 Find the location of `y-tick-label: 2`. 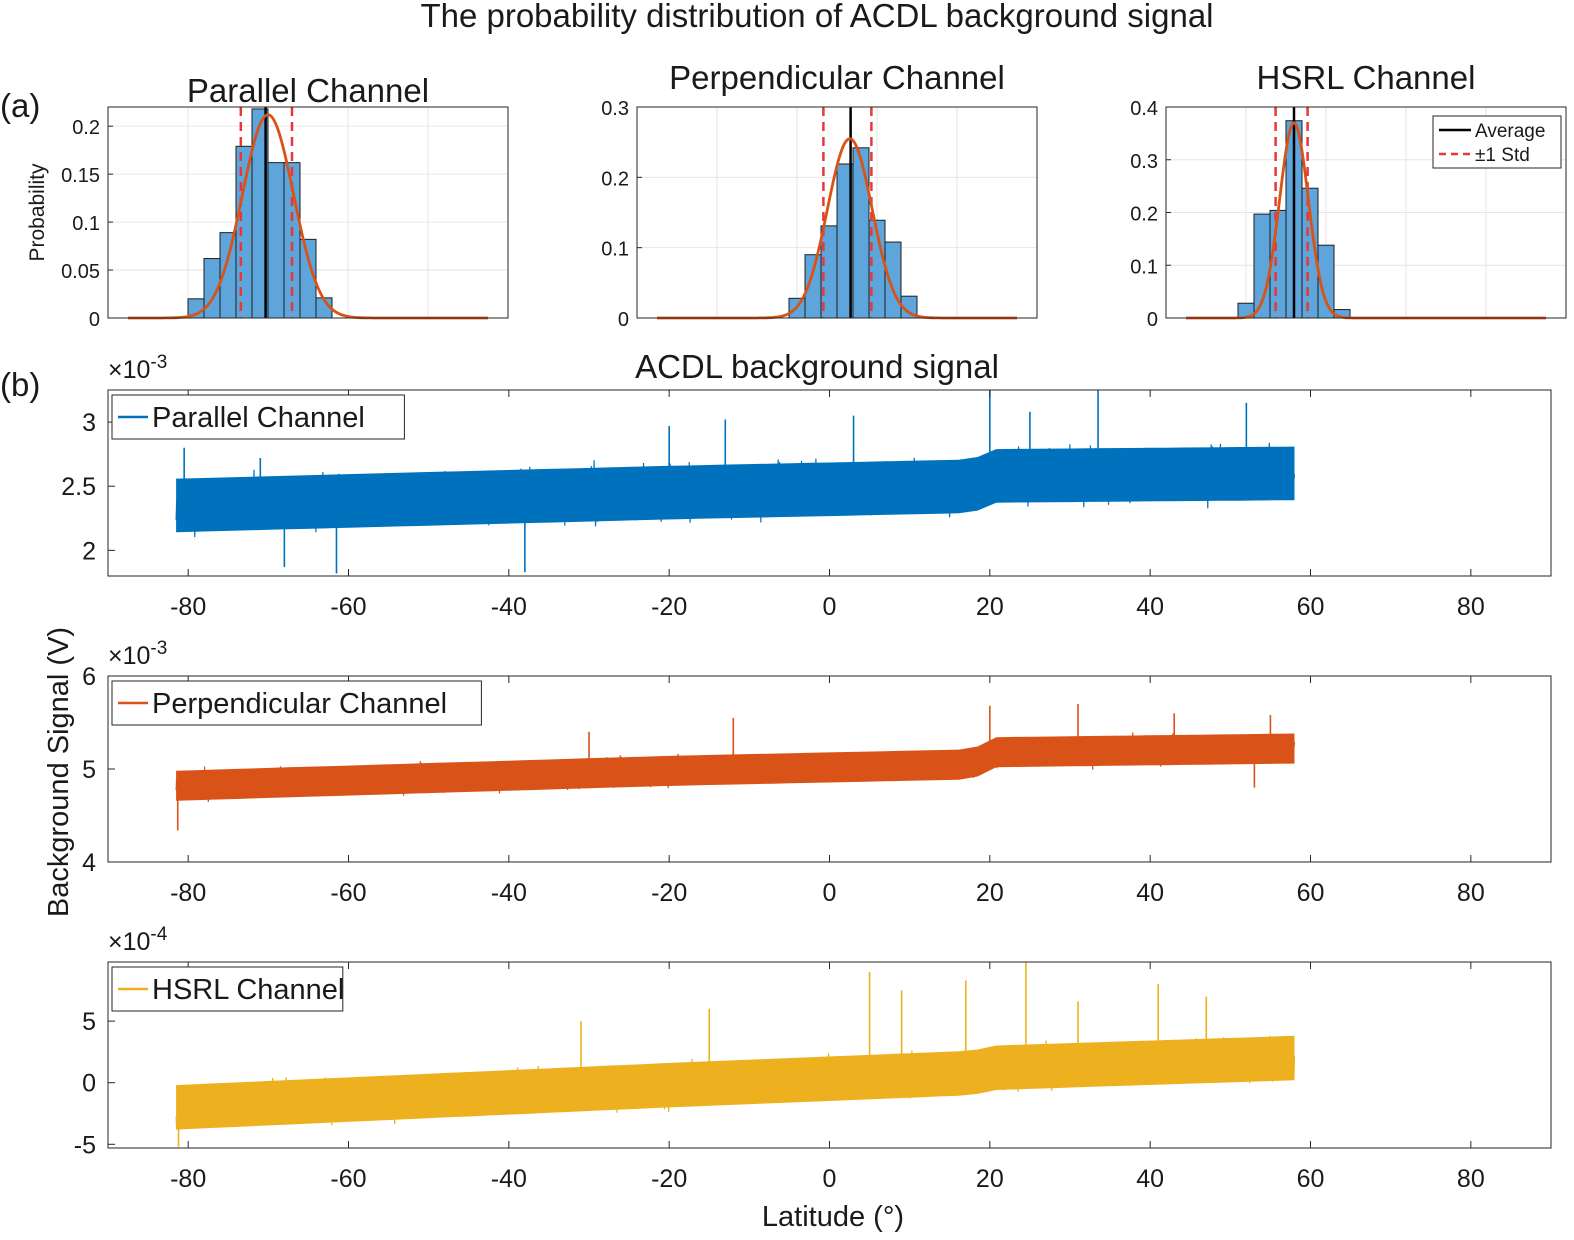

y-tick-label: 2 is located at coordinates (89, 551).